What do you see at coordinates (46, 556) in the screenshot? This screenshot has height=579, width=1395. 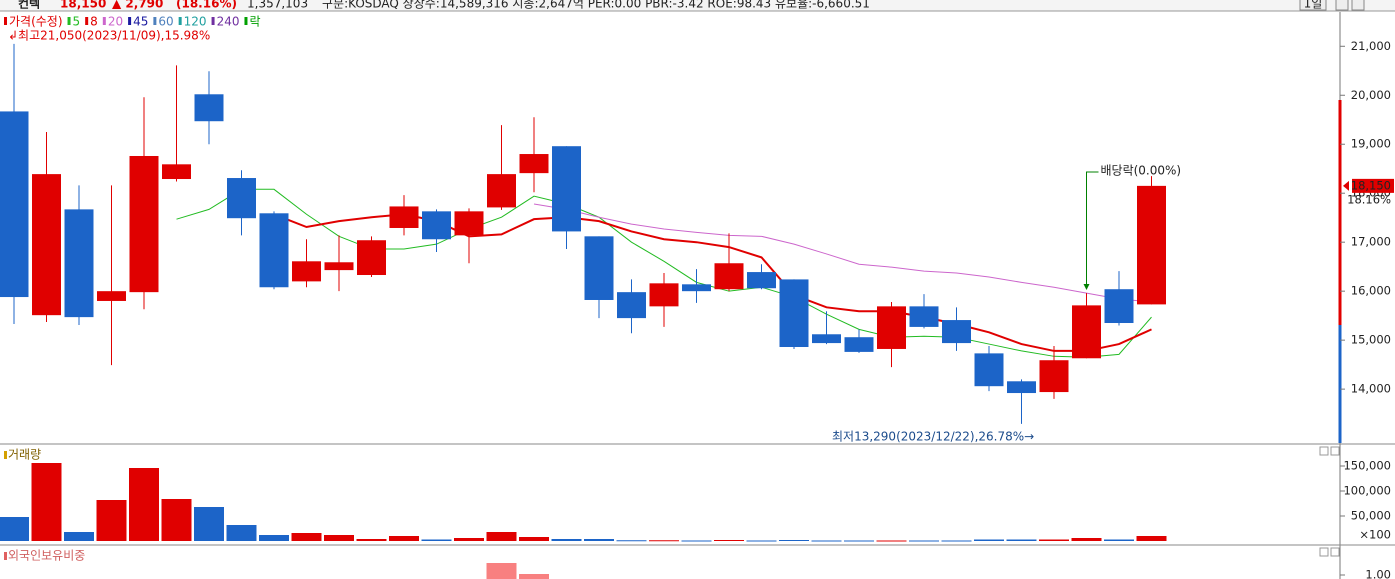 I see `panel-title: 외국인보유비중` at bounding box center [46, 556].